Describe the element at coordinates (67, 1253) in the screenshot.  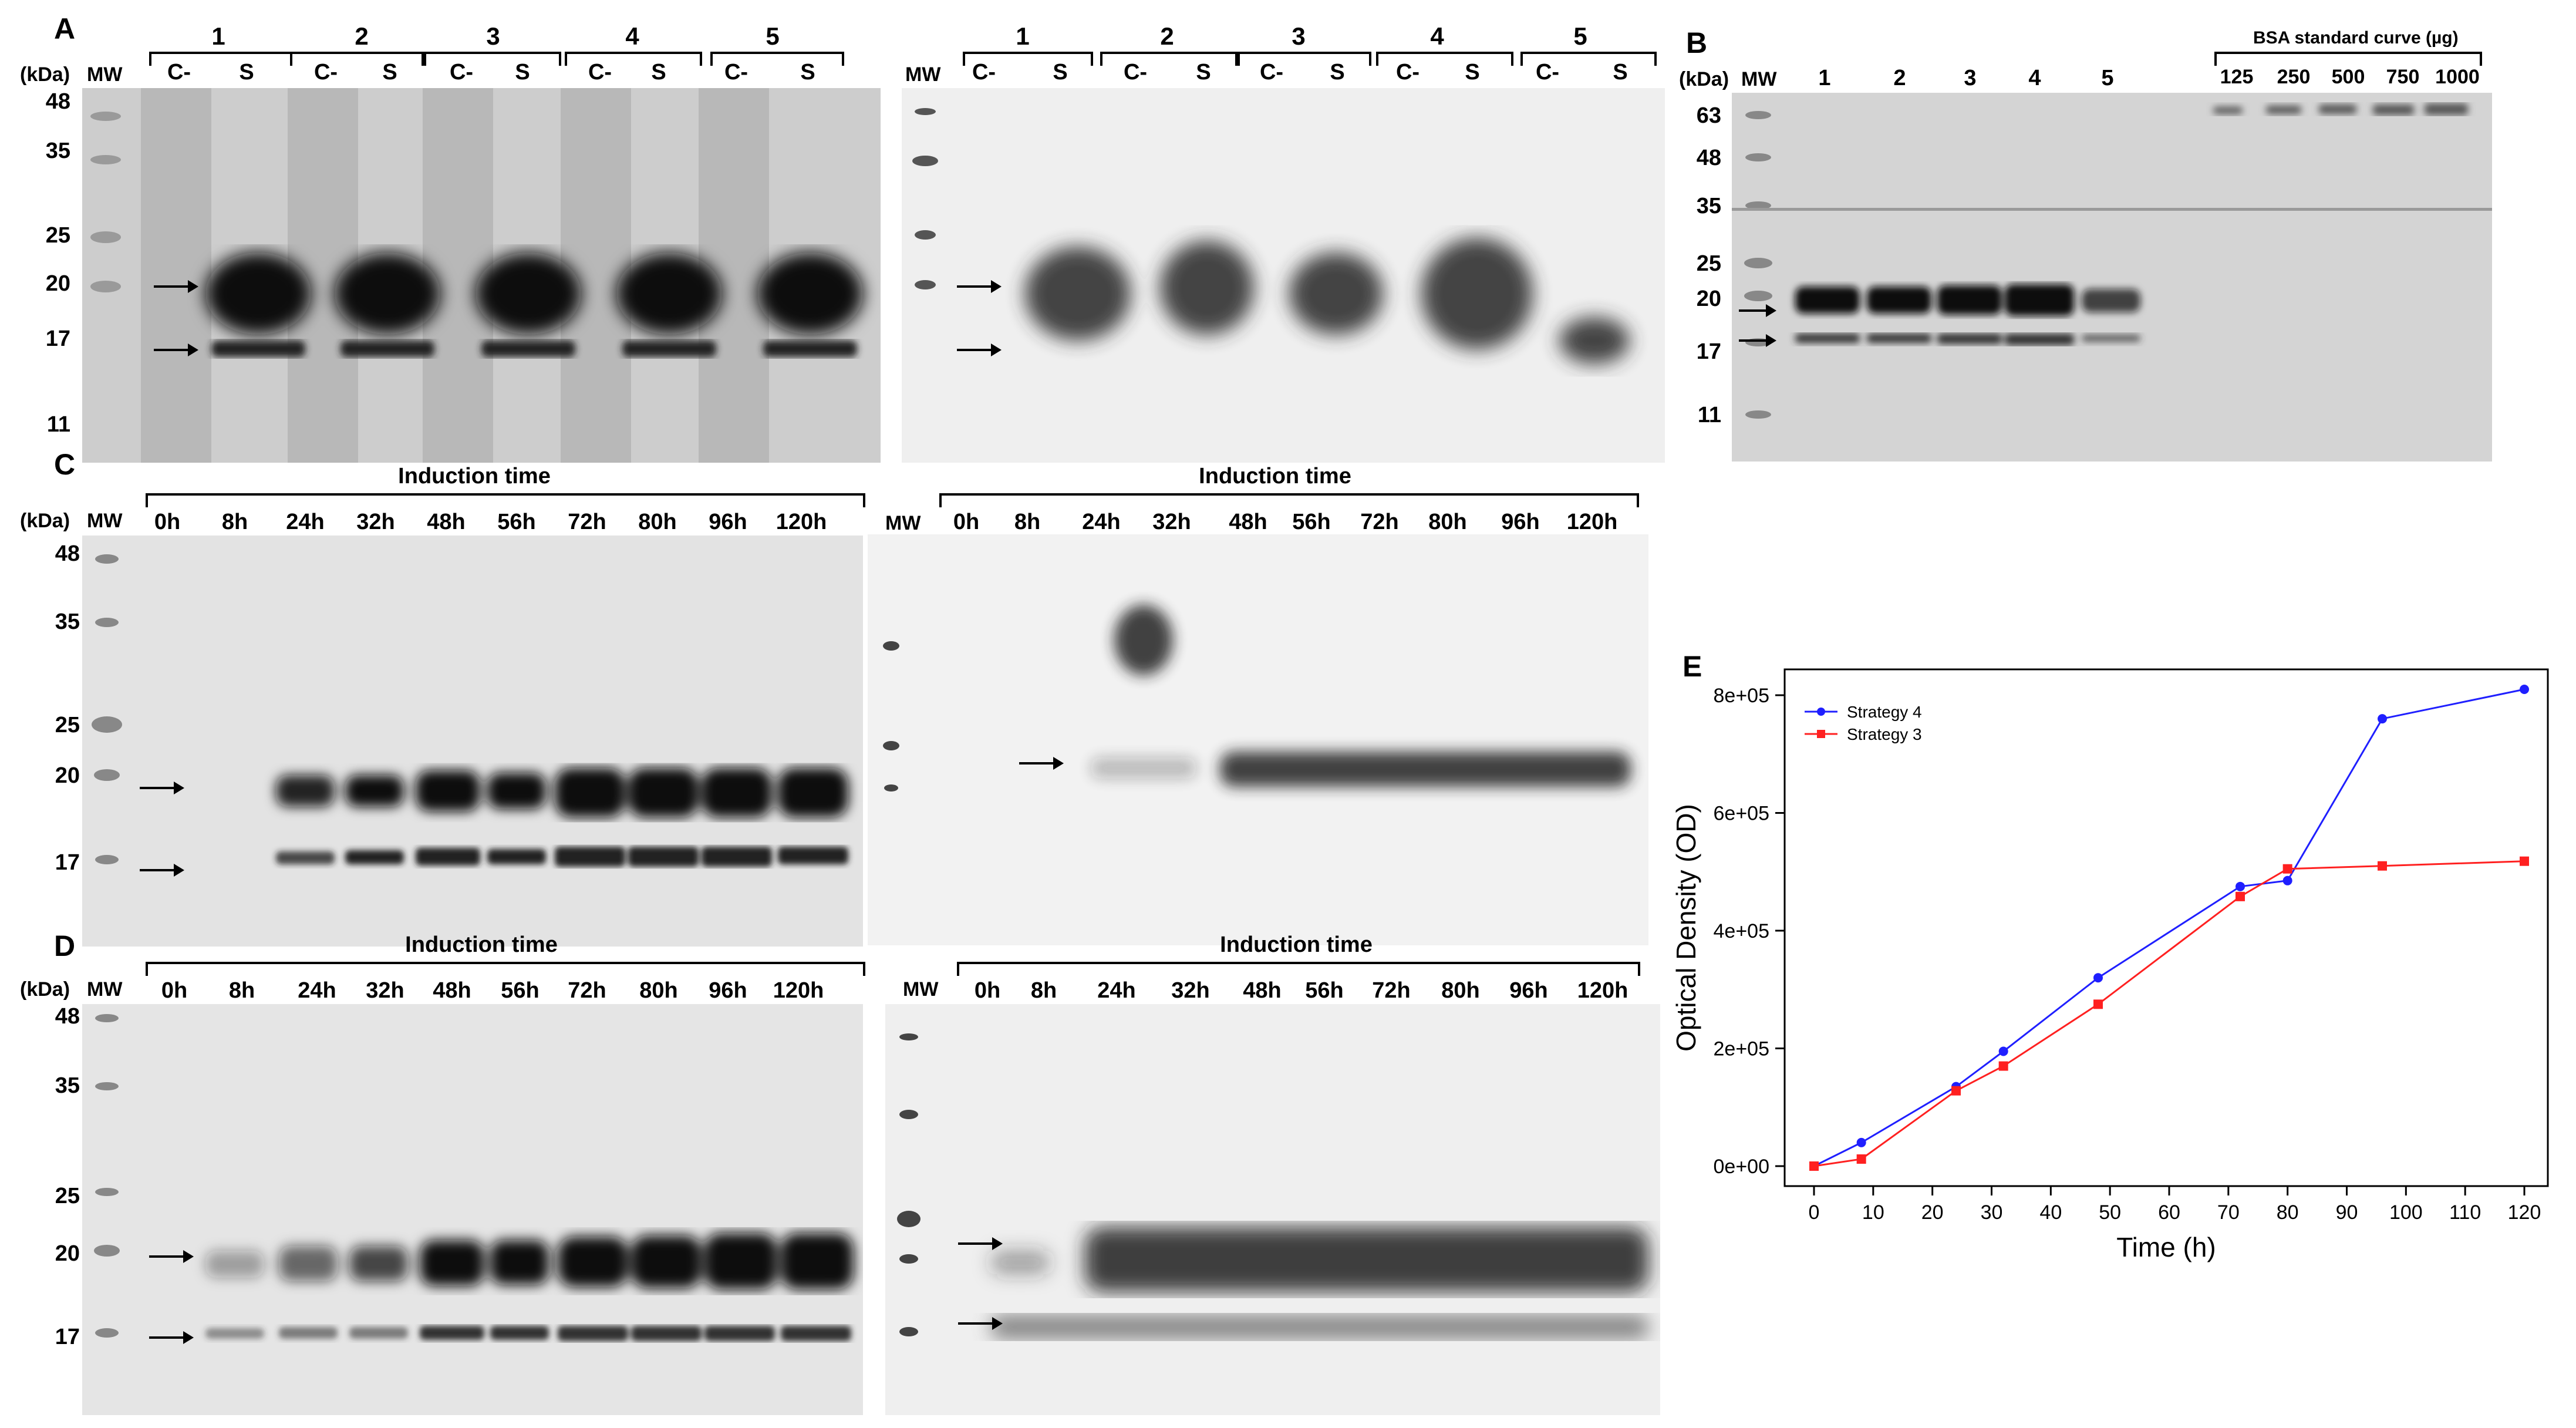
I see `mw-marker-20-d: 20` at that location.